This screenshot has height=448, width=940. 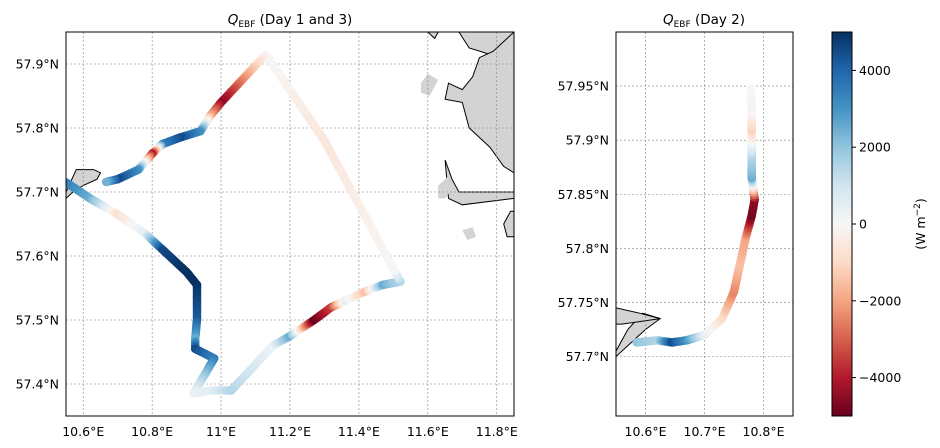 I want to click on colorbar-tick-label: 4000, so click(x=875, y=70).